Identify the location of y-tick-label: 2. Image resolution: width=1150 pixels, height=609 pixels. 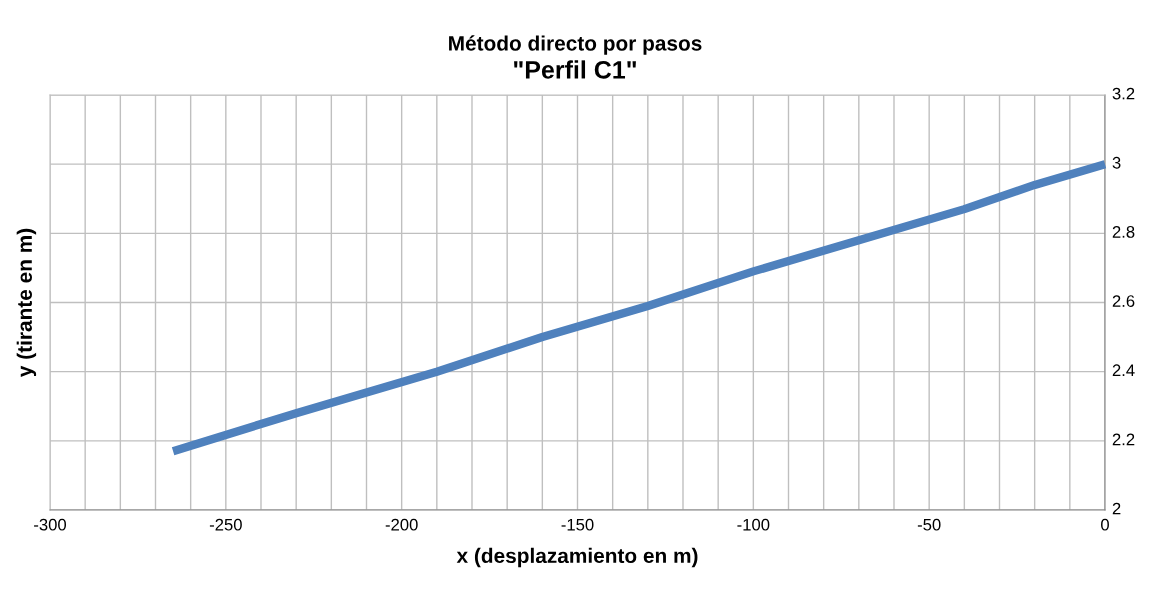
(1116, 508).